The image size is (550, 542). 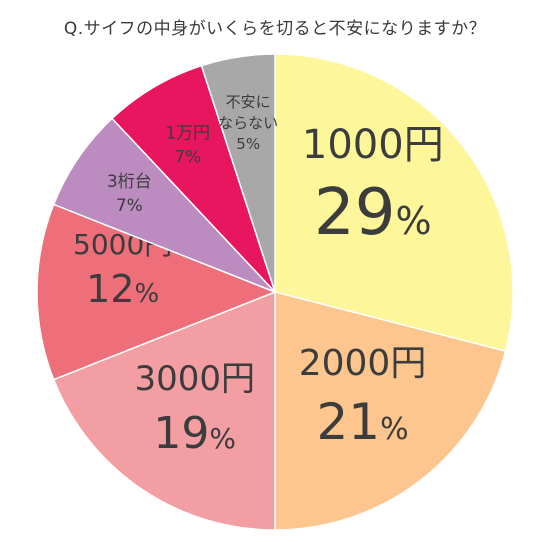 What do you see at coordinates (248, 123) in the screenshot?
I see `category-label: ならない` at bounding box center [248, 123].